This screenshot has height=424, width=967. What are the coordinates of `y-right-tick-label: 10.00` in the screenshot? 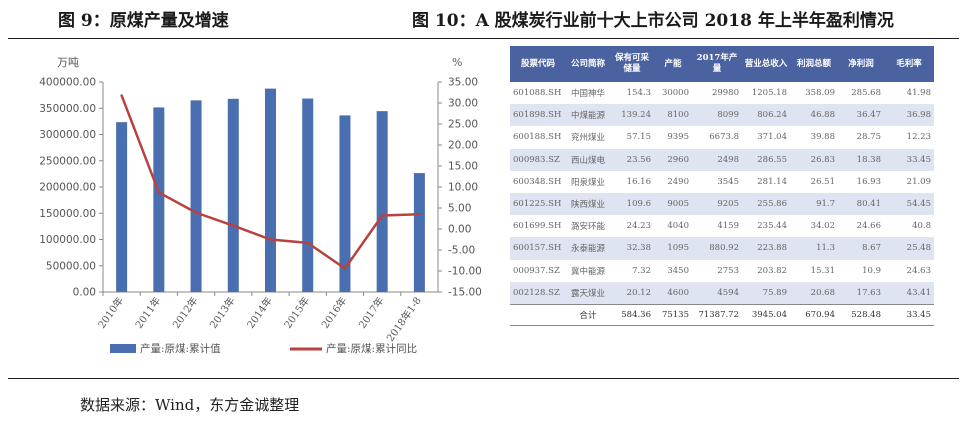 It's located at (463, 188).